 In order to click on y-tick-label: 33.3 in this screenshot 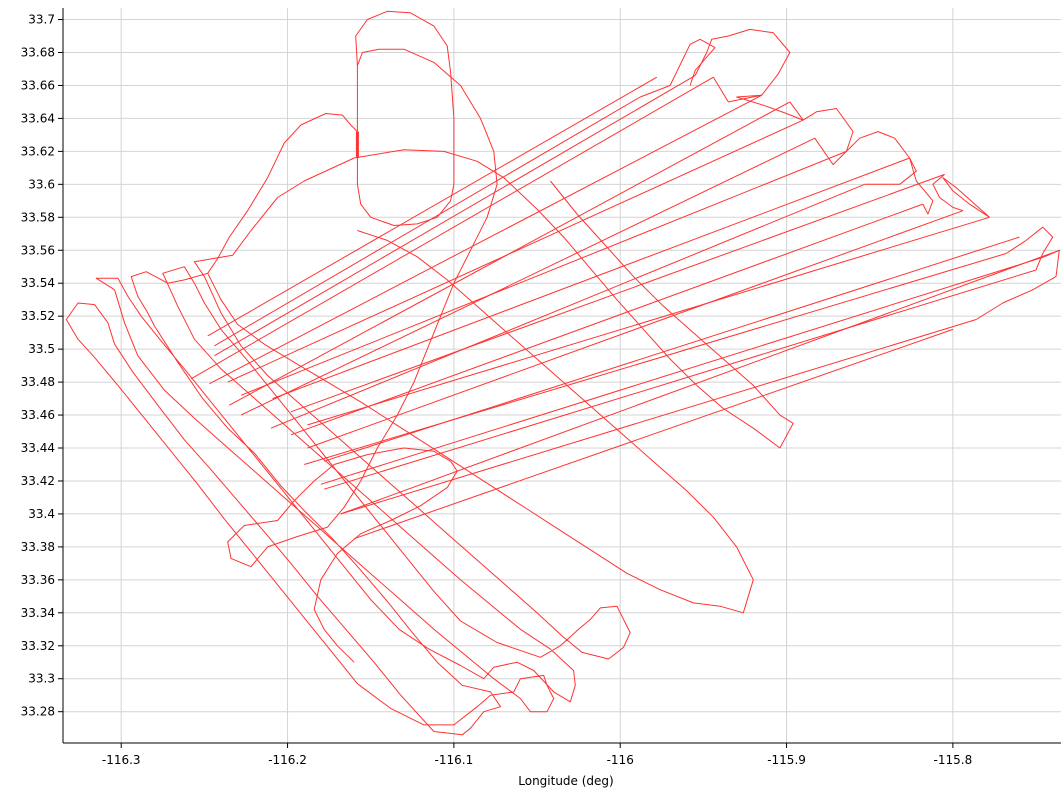, I will do `click(41, 679)`.